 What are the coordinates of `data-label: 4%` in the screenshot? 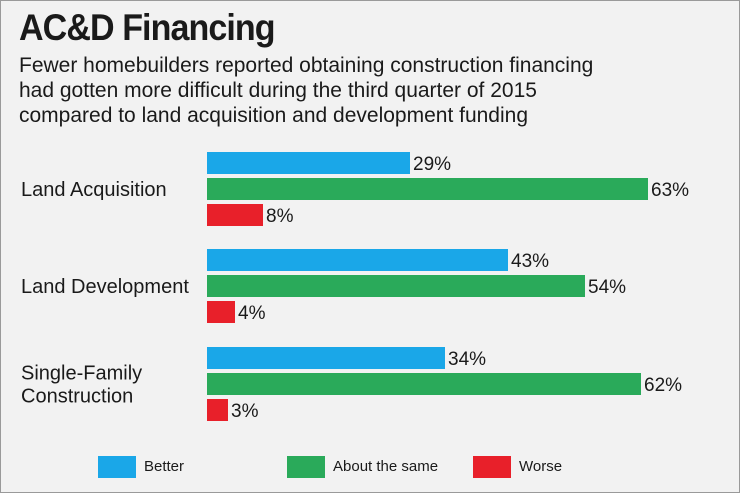 It's located at (252, 313).